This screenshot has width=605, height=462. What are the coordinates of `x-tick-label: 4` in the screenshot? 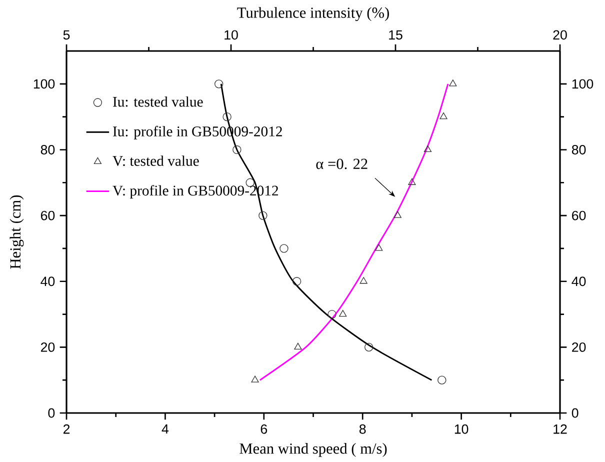 It's located at (165, 429).